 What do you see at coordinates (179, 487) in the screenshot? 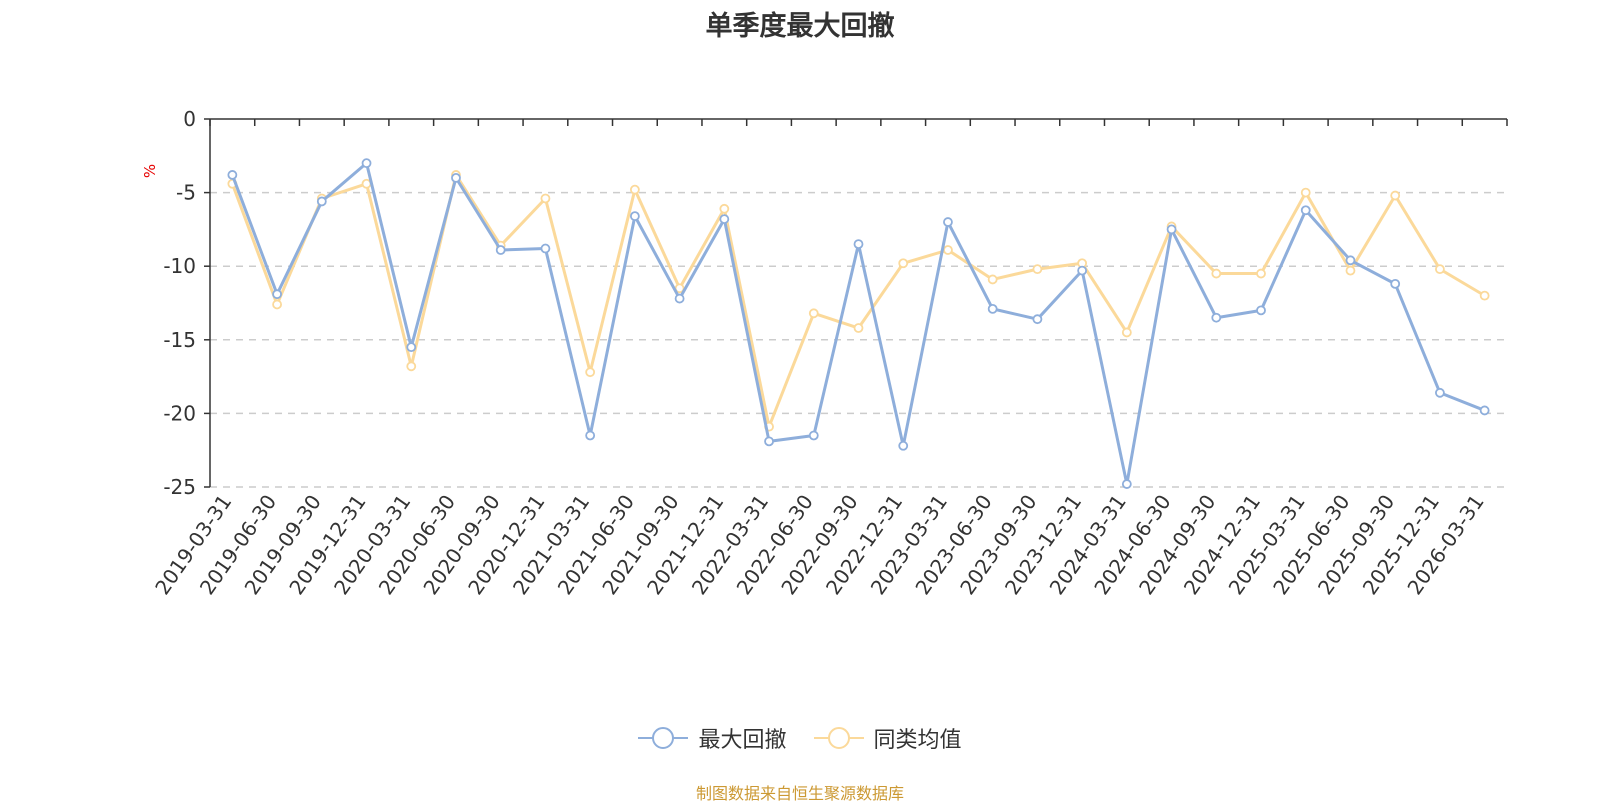
I see `y-tick-label-5: -25` at bounding box center [179, 487].